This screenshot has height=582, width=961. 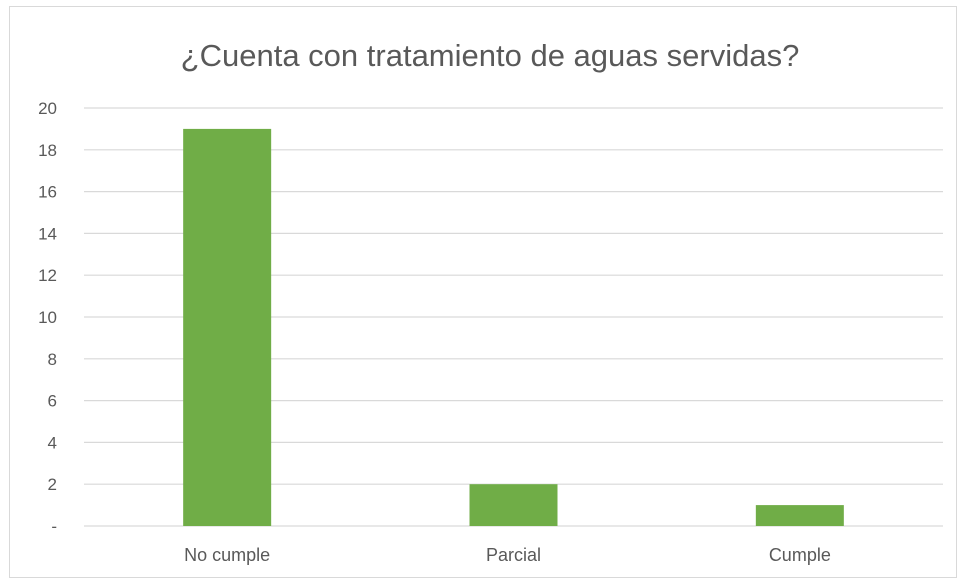 What do you see at coordinates (52, 442) in the screenshot?
I see `y-tick-label: 4` at bounding box center [52, 442].